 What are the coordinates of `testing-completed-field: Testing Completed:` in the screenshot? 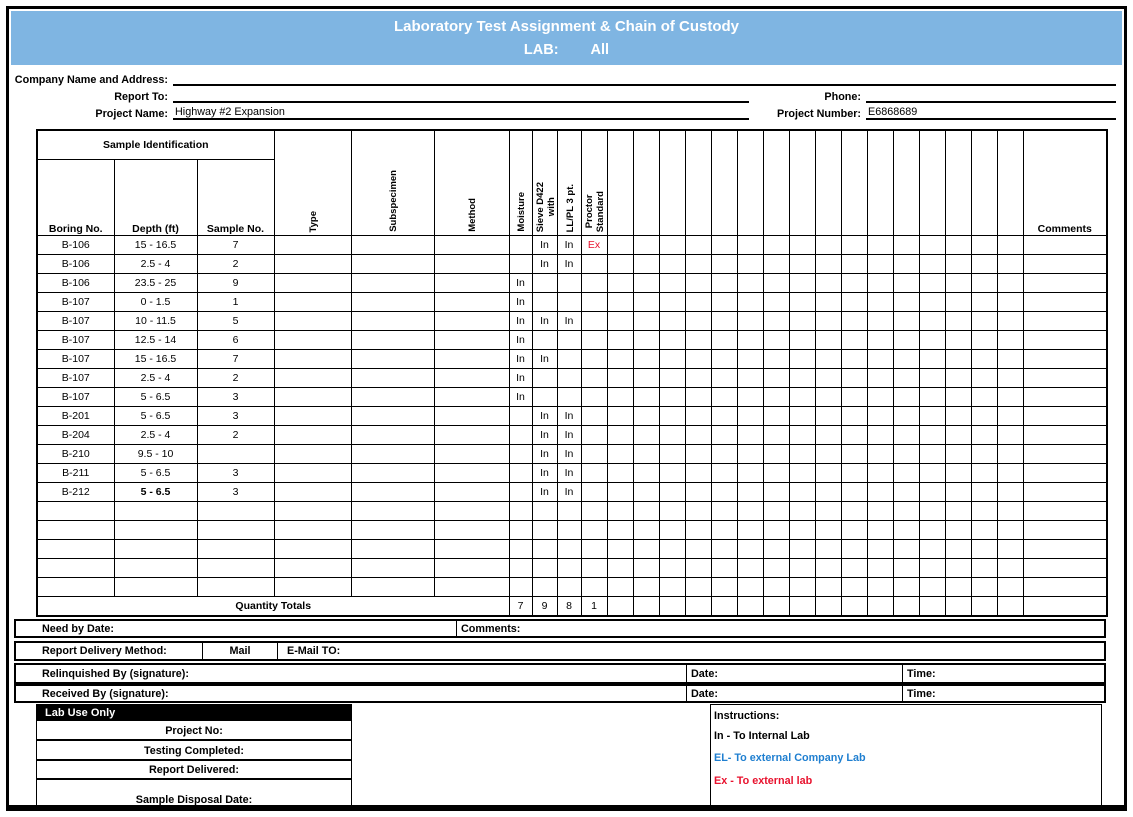 It's located at (194, 751).